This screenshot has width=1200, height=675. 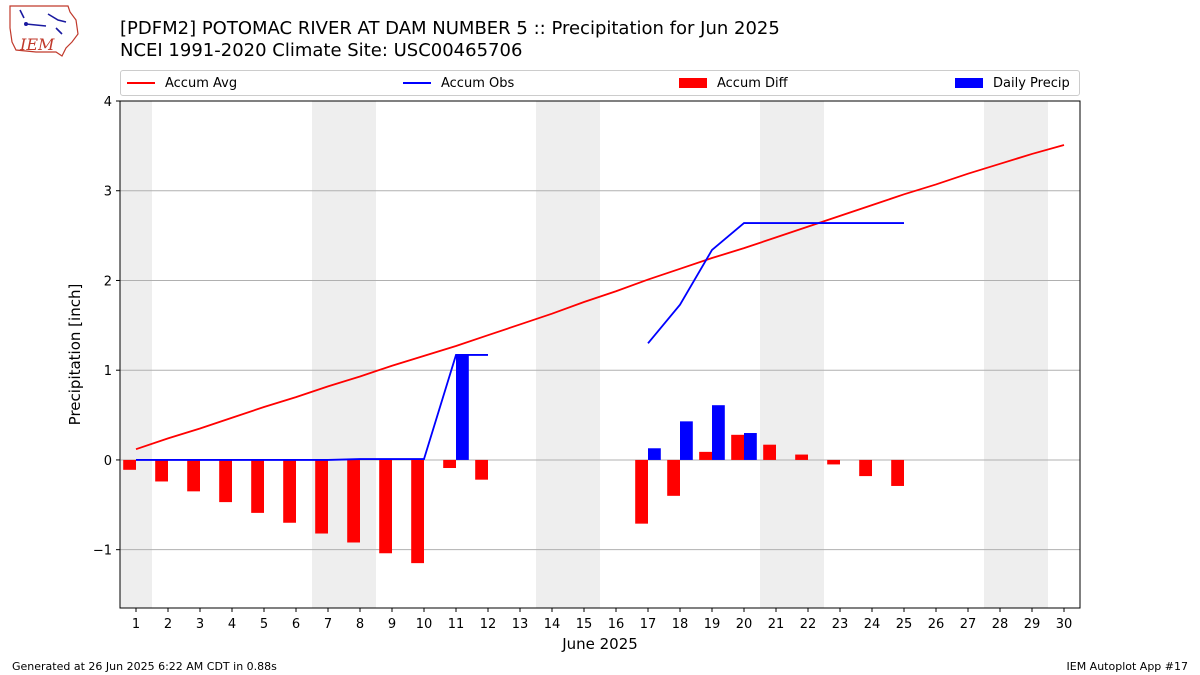 What do you see at coordinates (808, 624) in the screenshot?
I see `x-tick-label-22: 22` at bounding box center [808, 624].